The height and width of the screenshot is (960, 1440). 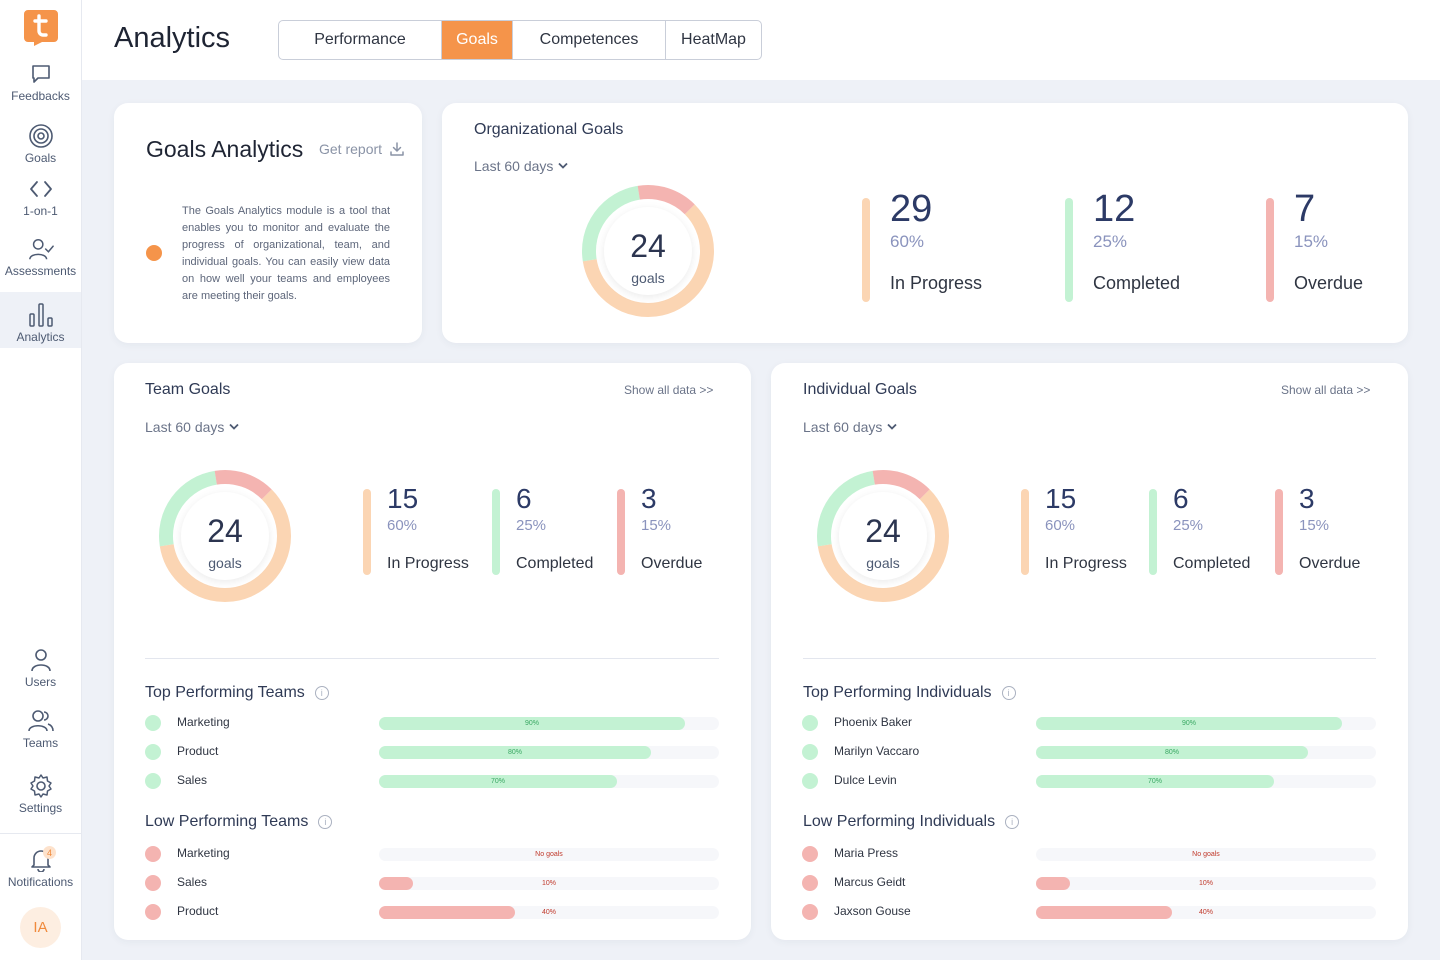 What do you see at coordinates (897, 692) in the screenshot?
I see `top-performing-label: Top Performing Individuals` at bounding box center [897, 692].